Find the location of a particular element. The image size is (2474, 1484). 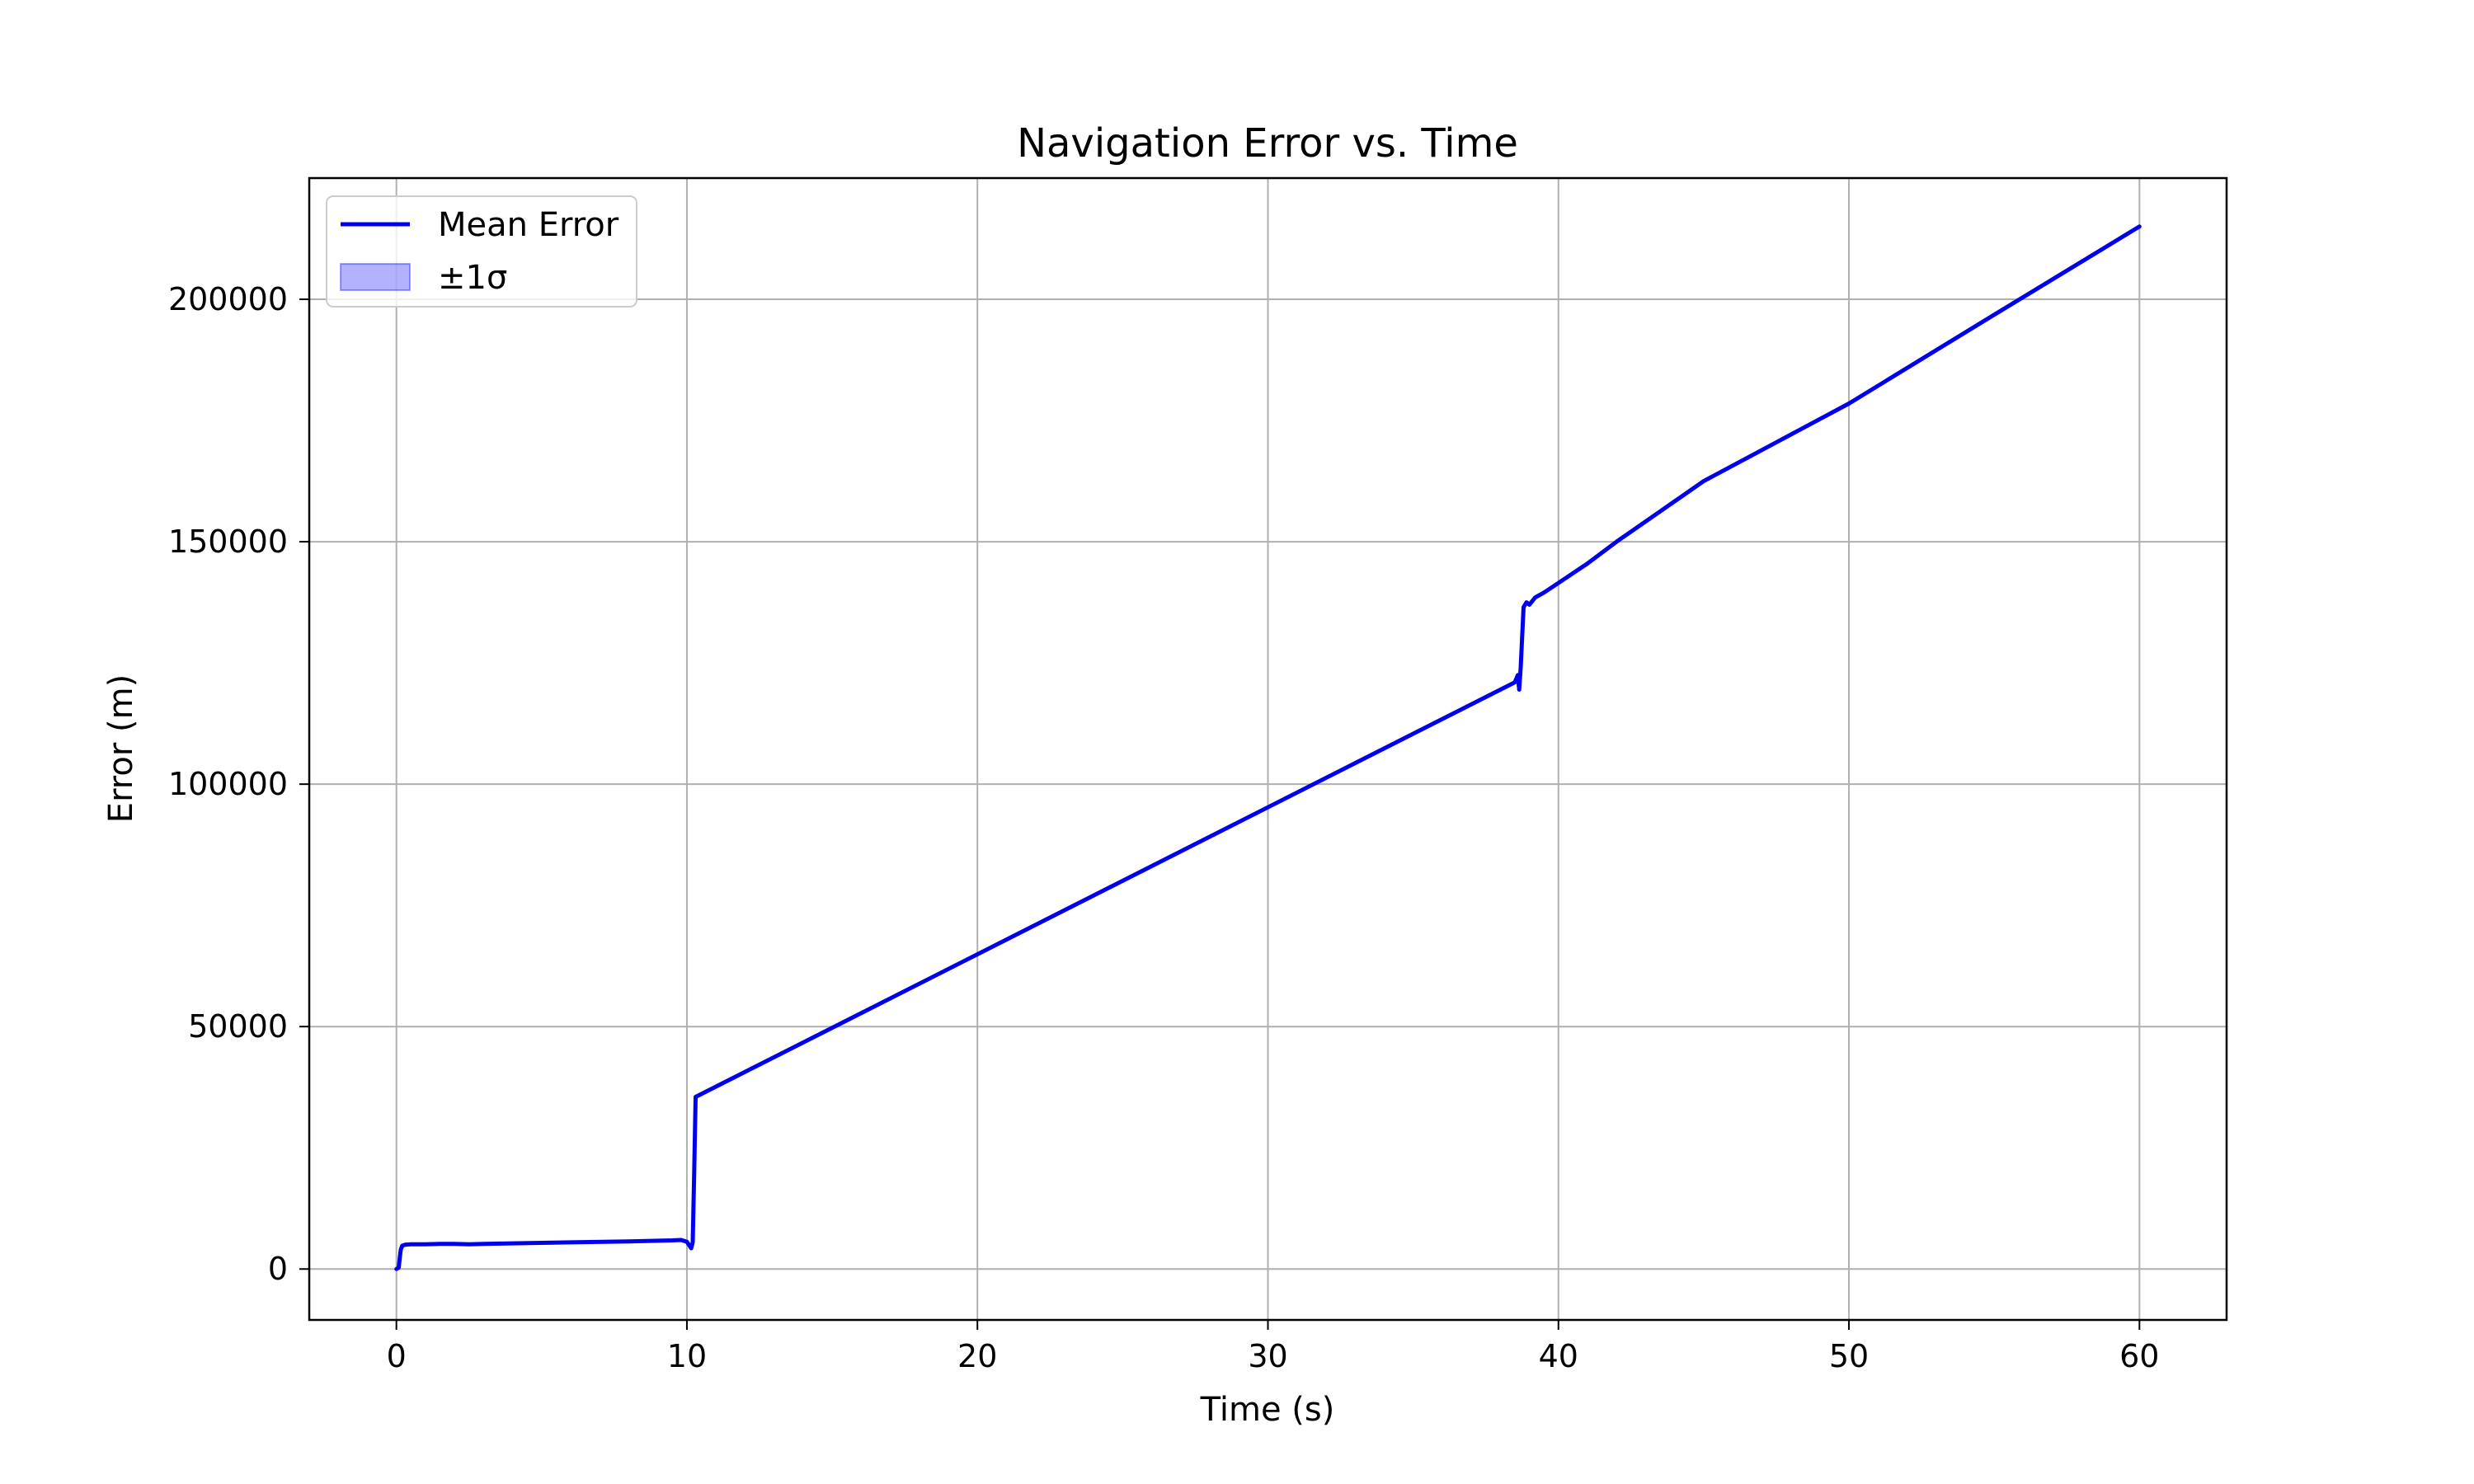

legend: Mean Error ±1σ is located at coordinates (481, 251).